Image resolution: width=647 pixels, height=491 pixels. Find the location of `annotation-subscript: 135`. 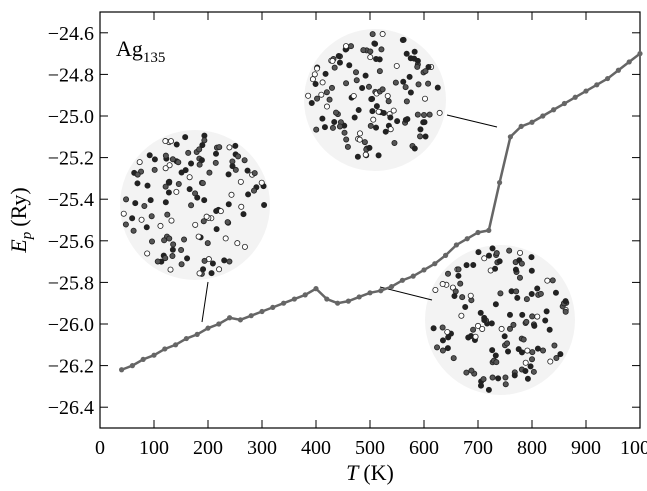

annotation-subscript: 135 is located at coordinates (154, 58).